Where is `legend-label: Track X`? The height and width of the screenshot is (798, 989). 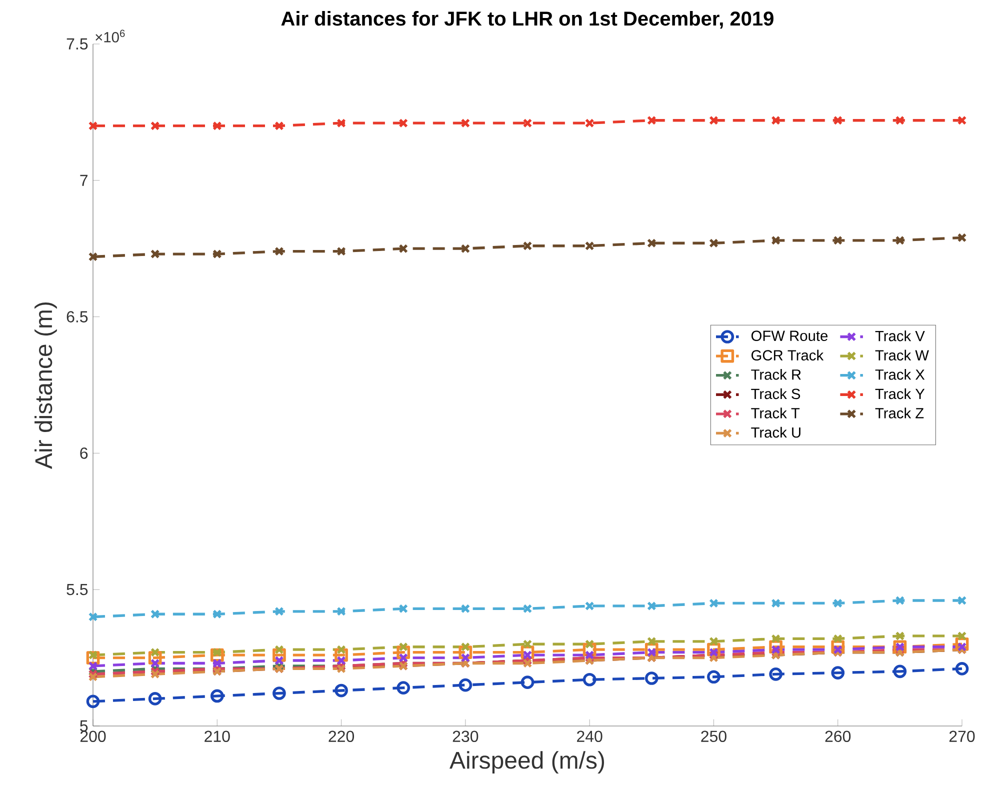 legend-label: Track X is located at coordinates (900, 374).